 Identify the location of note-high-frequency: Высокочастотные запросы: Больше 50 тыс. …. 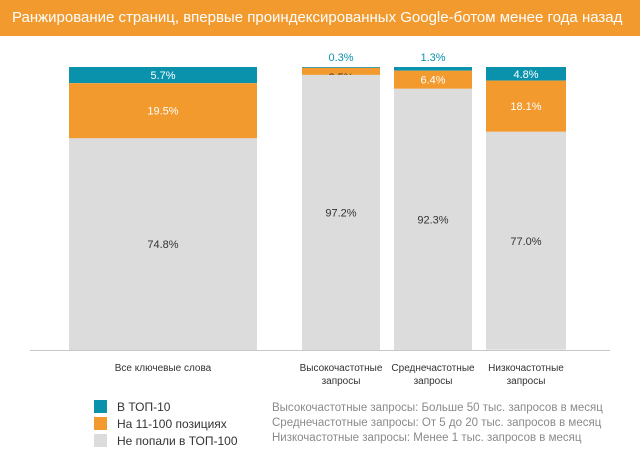
(437, 408).